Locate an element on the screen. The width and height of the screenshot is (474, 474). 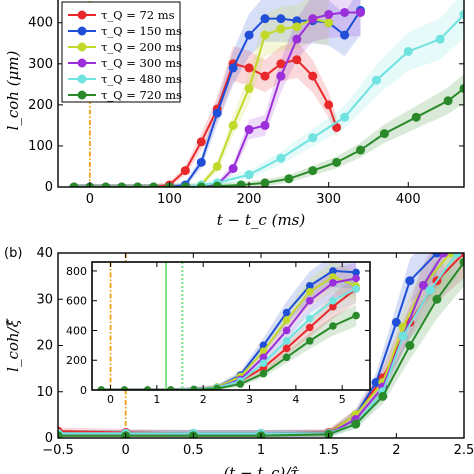
x-tick-label: 200 is located at coordinates (249, 199).